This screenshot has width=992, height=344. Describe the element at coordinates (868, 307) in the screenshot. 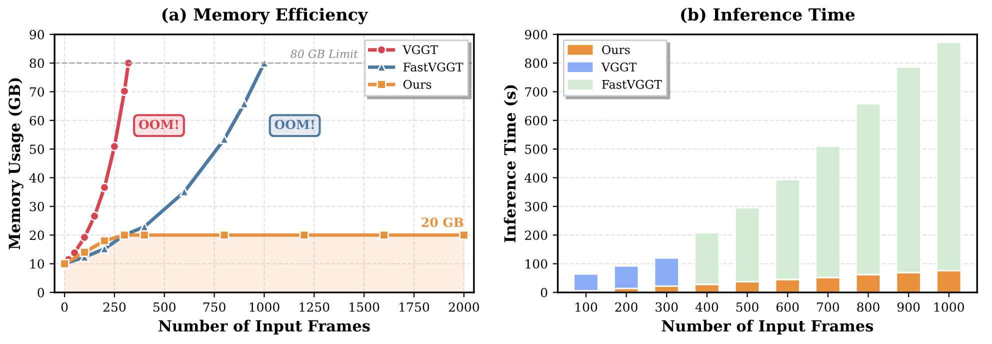

I see `x-tick-label: 800` at that location.